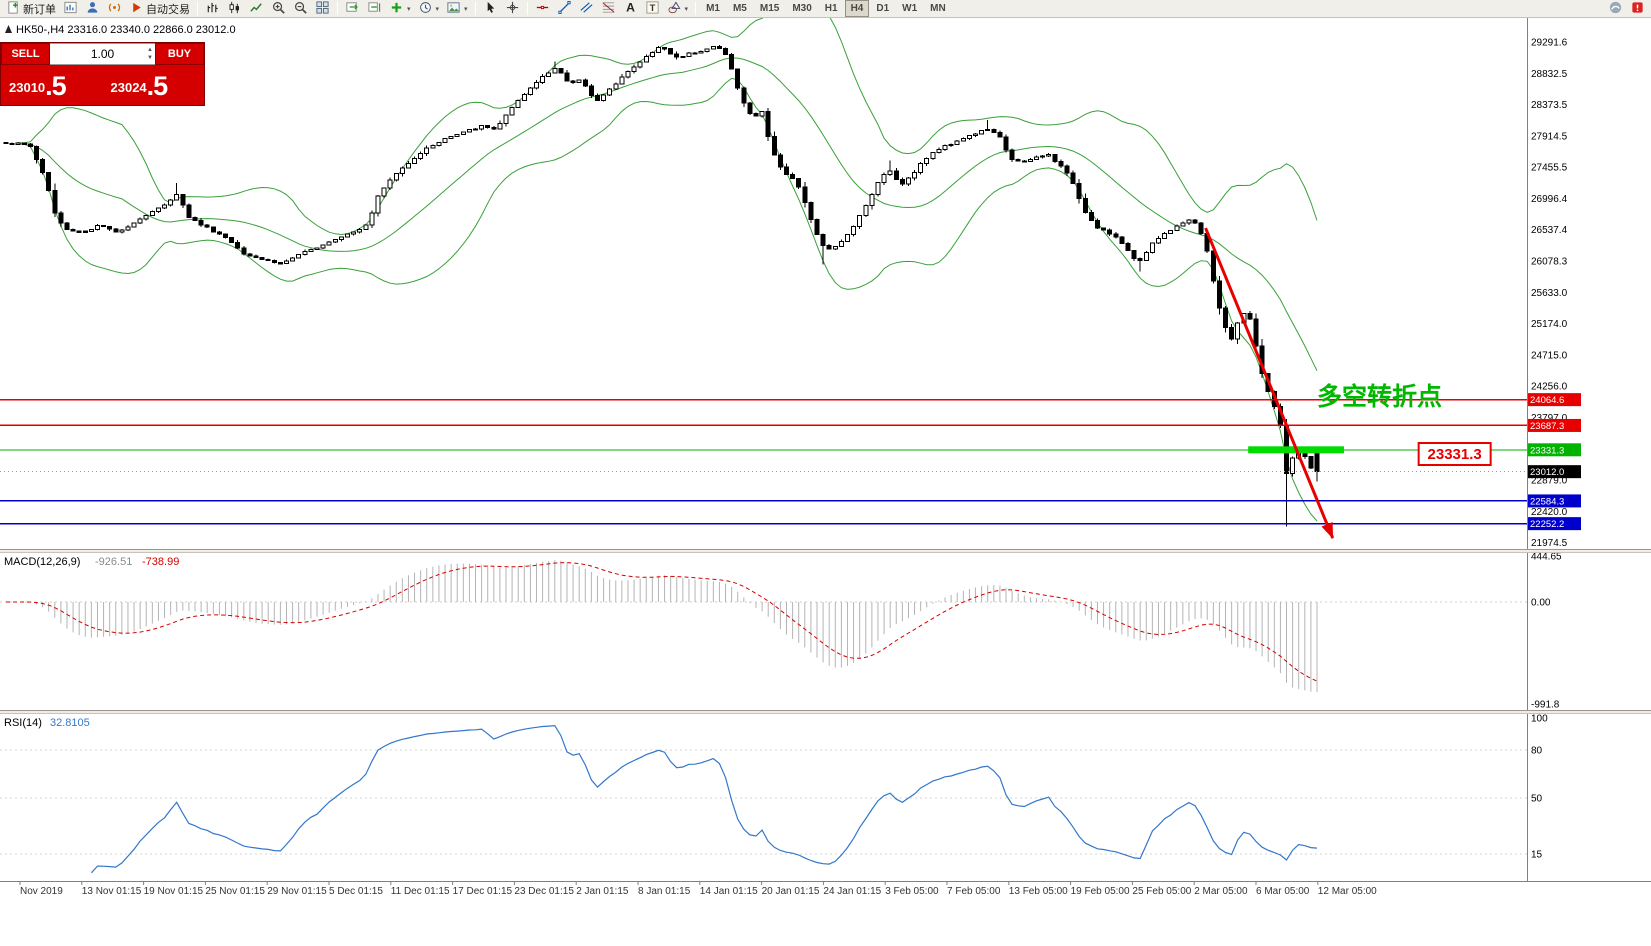 This screenshot has height=946, width=1651. I want to click on candlestick-chart-icon, so click(234, 9).